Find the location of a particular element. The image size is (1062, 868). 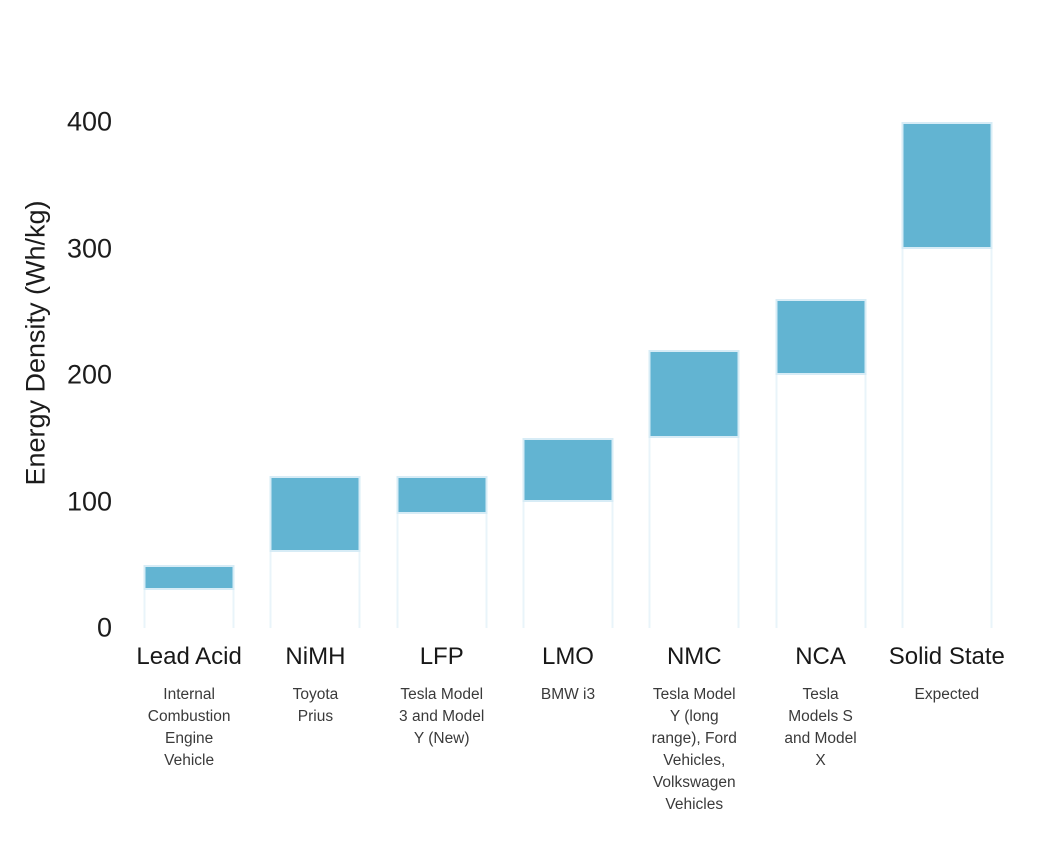

category-sublabel: Internal Combustion Engine Vehicle is located at coordinates (189, 727).